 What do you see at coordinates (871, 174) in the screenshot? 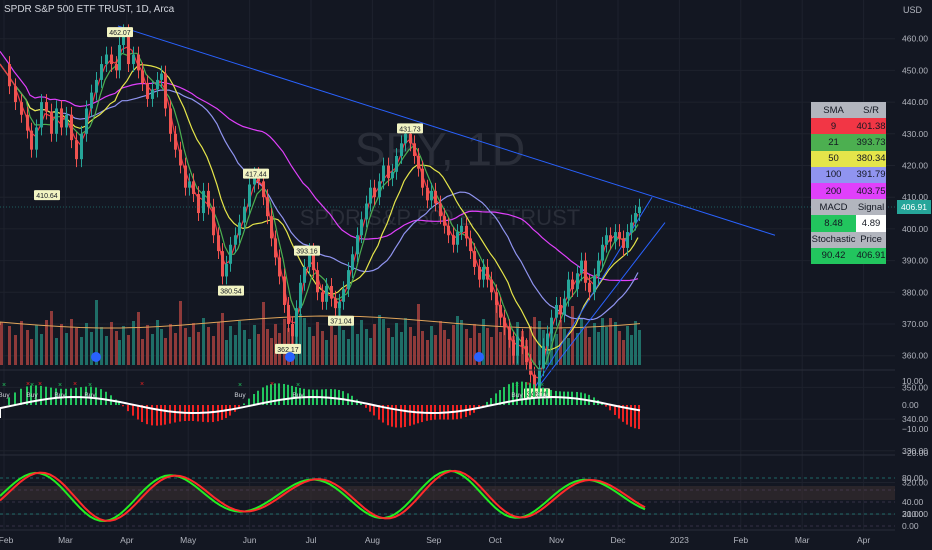
I see `sr-cell: 391.79` at bounding box center [871, 174].